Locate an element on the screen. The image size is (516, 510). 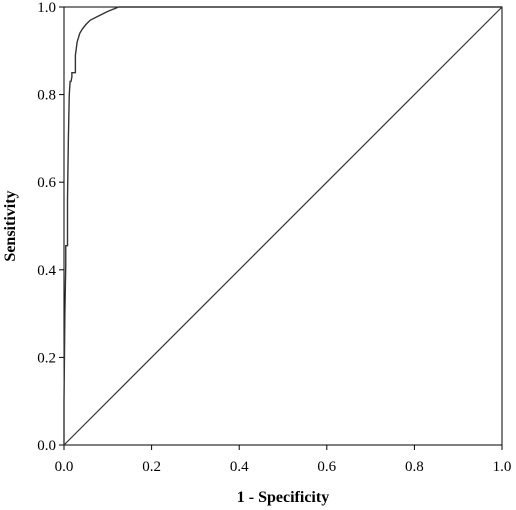
y-tick-label: 0.6 is located at coordinates (46, 183).